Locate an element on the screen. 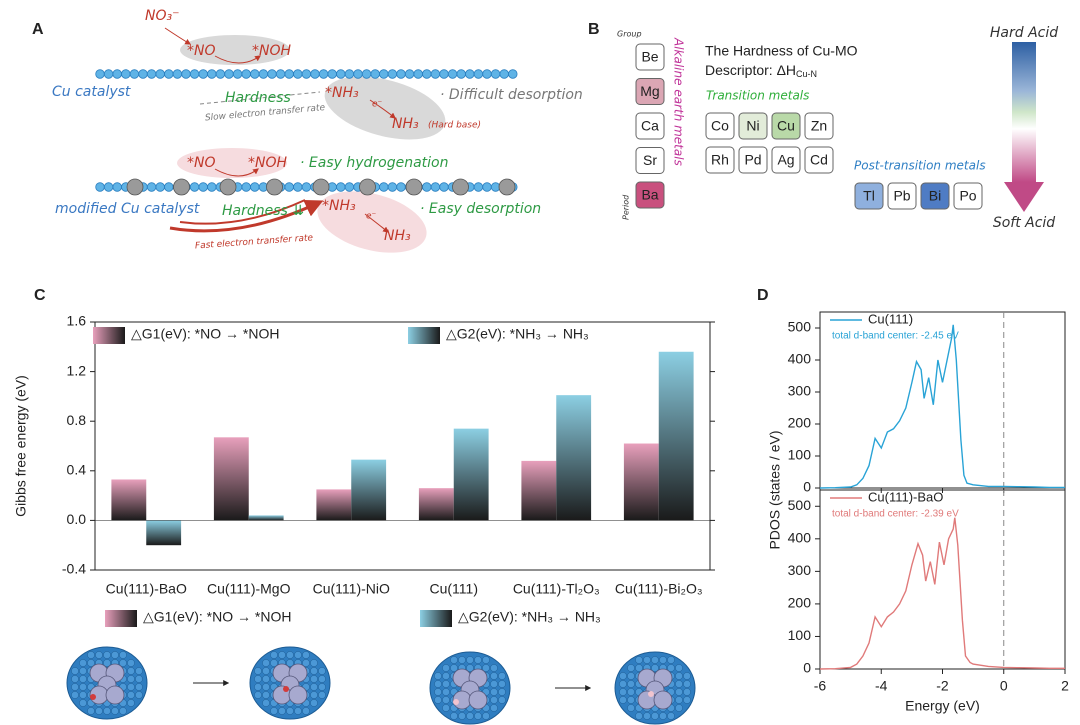 The width and height of the screenshot is (1080, 725). annotation: total d-band center: -2.45 eV is located at coordinates (895, 336).